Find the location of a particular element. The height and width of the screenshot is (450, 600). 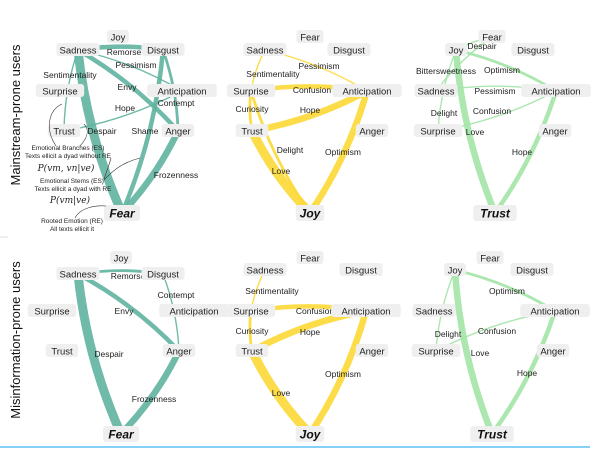

root-desc: All texts ellicit it is located at coordinates (72, 229).